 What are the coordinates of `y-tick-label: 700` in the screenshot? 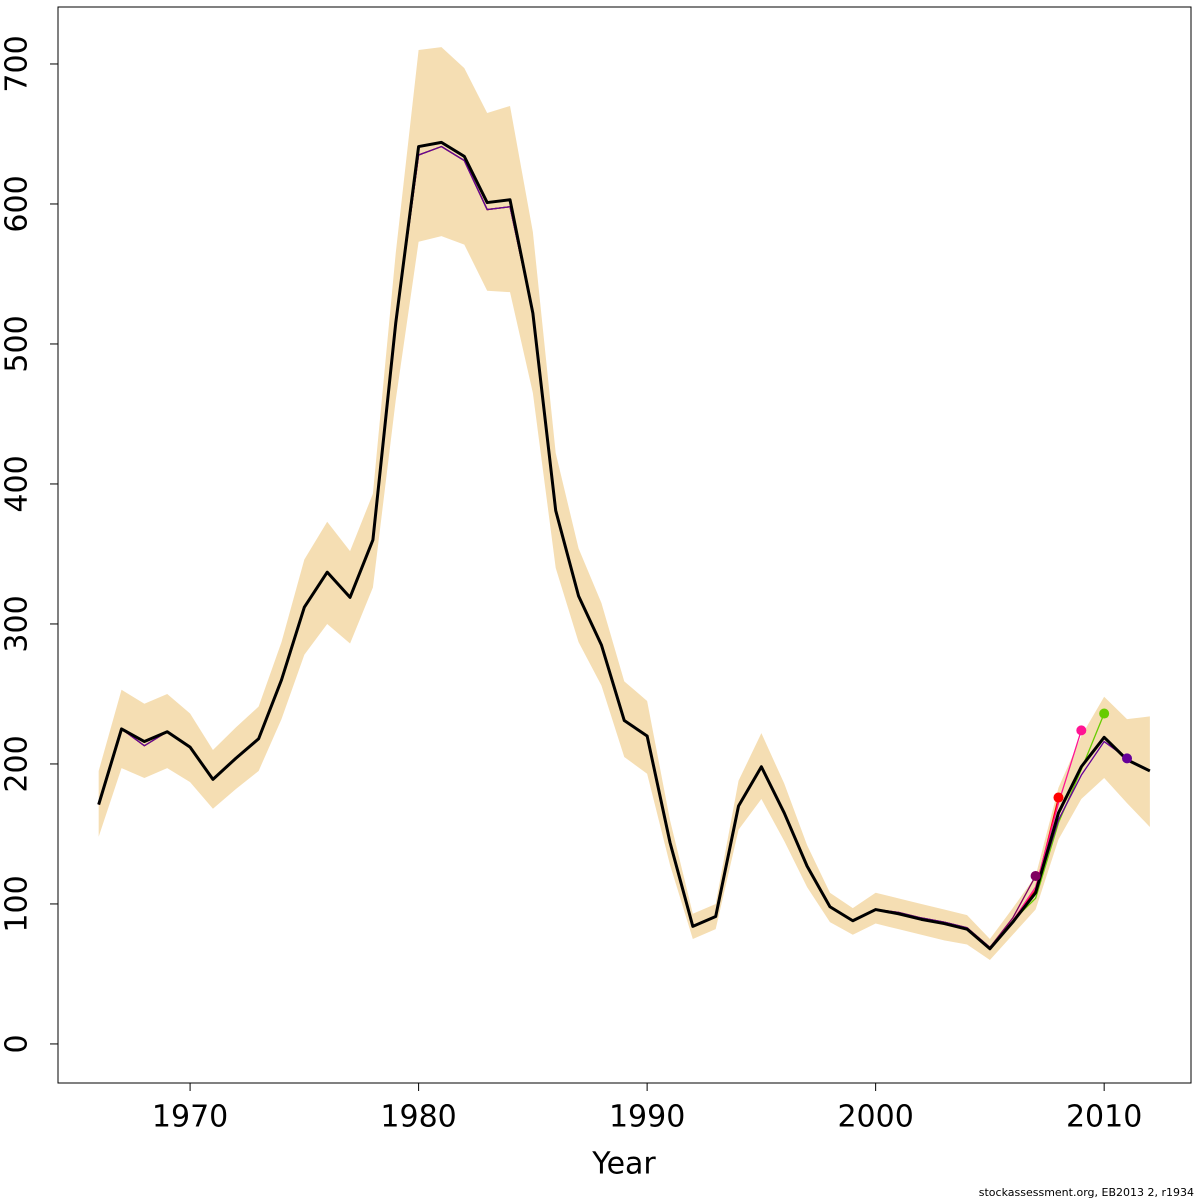 It's located at (17, 63).